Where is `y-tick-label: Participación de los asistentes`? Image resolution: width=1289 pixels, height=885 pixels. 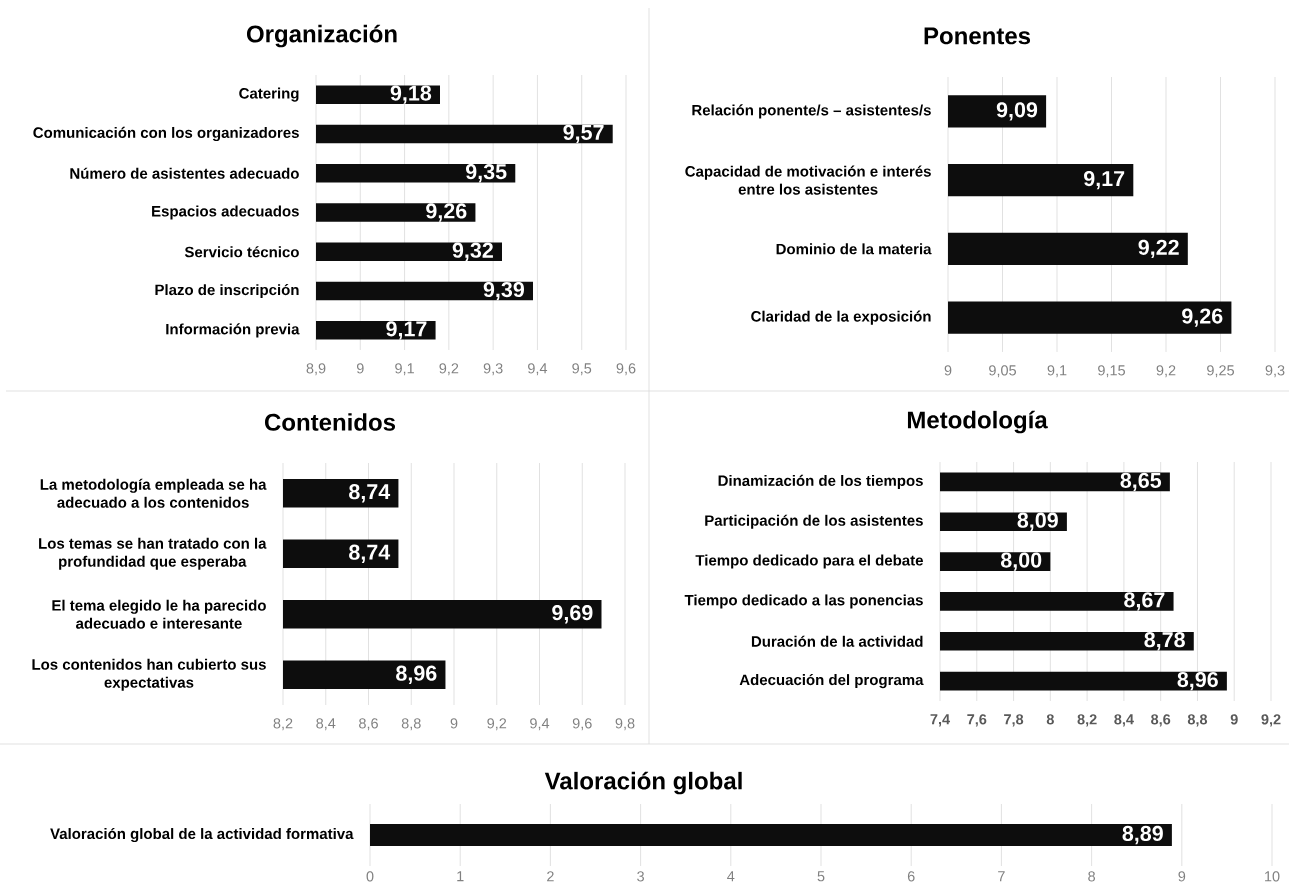 y-tick-label: Participación de los asistentes is located at coordinates (814, 521).